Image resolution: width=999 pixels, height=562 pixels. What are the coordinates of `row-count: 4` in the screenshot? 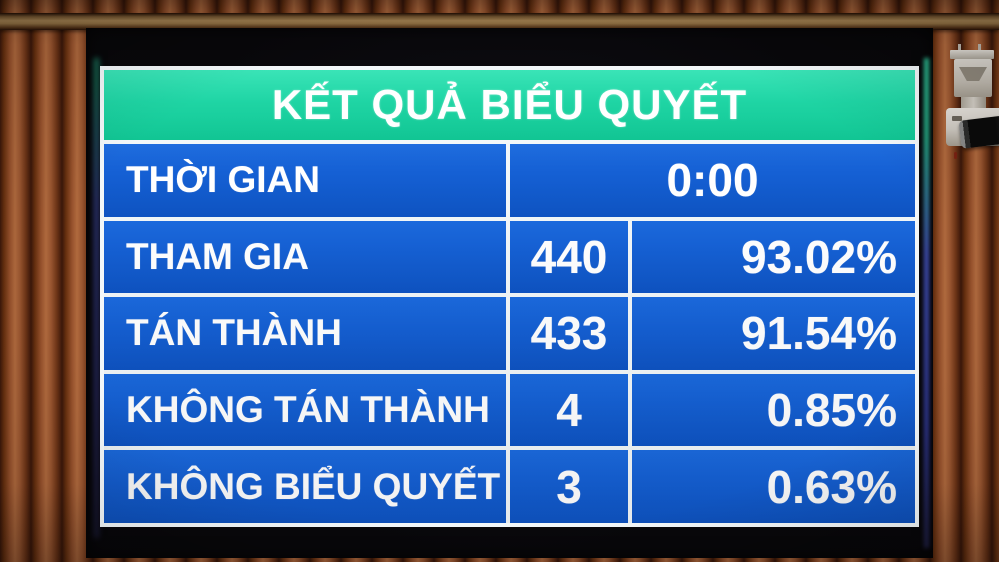 It's located at (569, 410).